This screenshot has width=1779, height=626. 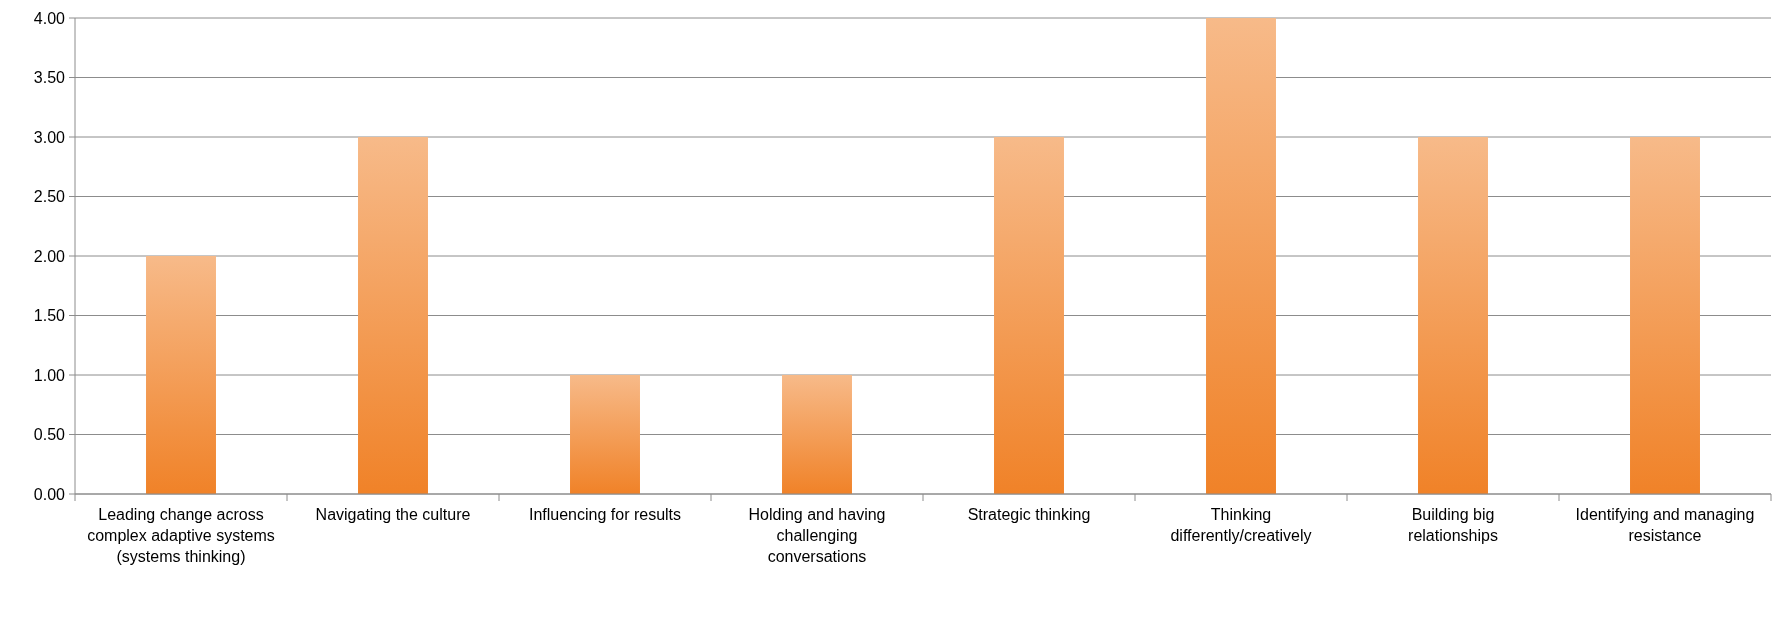 I want to click on x-tick-label: Navigating the culture, so click(x=393, y=514).